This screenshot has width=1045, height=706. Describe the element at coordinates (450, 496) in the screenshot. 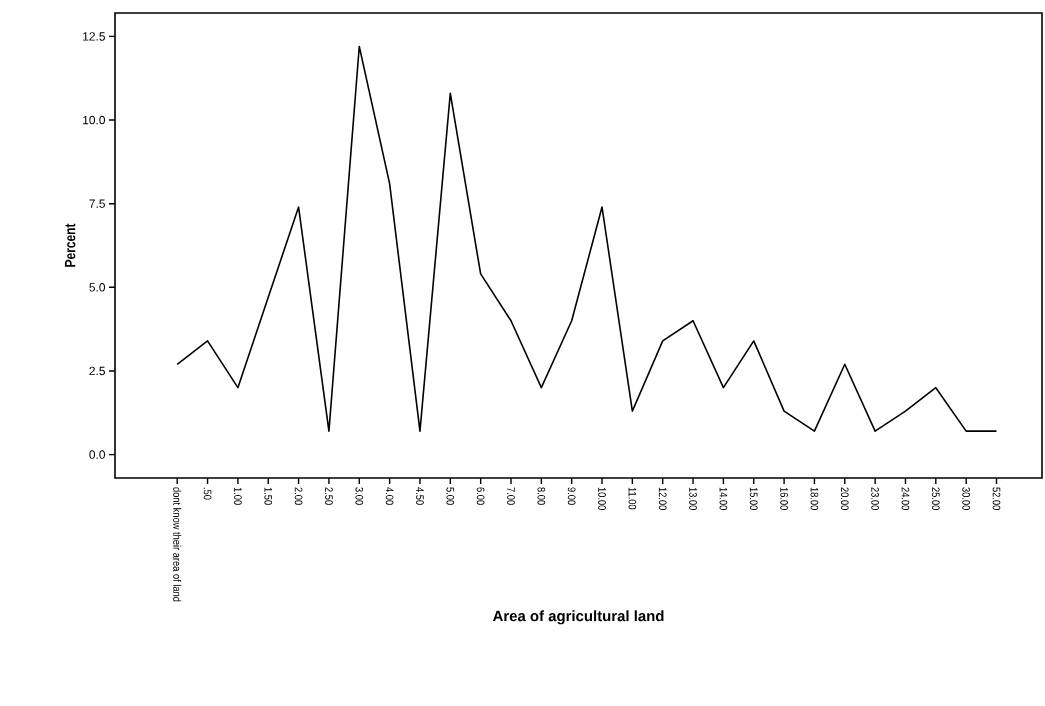

I see `x-tick-label: 5.00` at that location.